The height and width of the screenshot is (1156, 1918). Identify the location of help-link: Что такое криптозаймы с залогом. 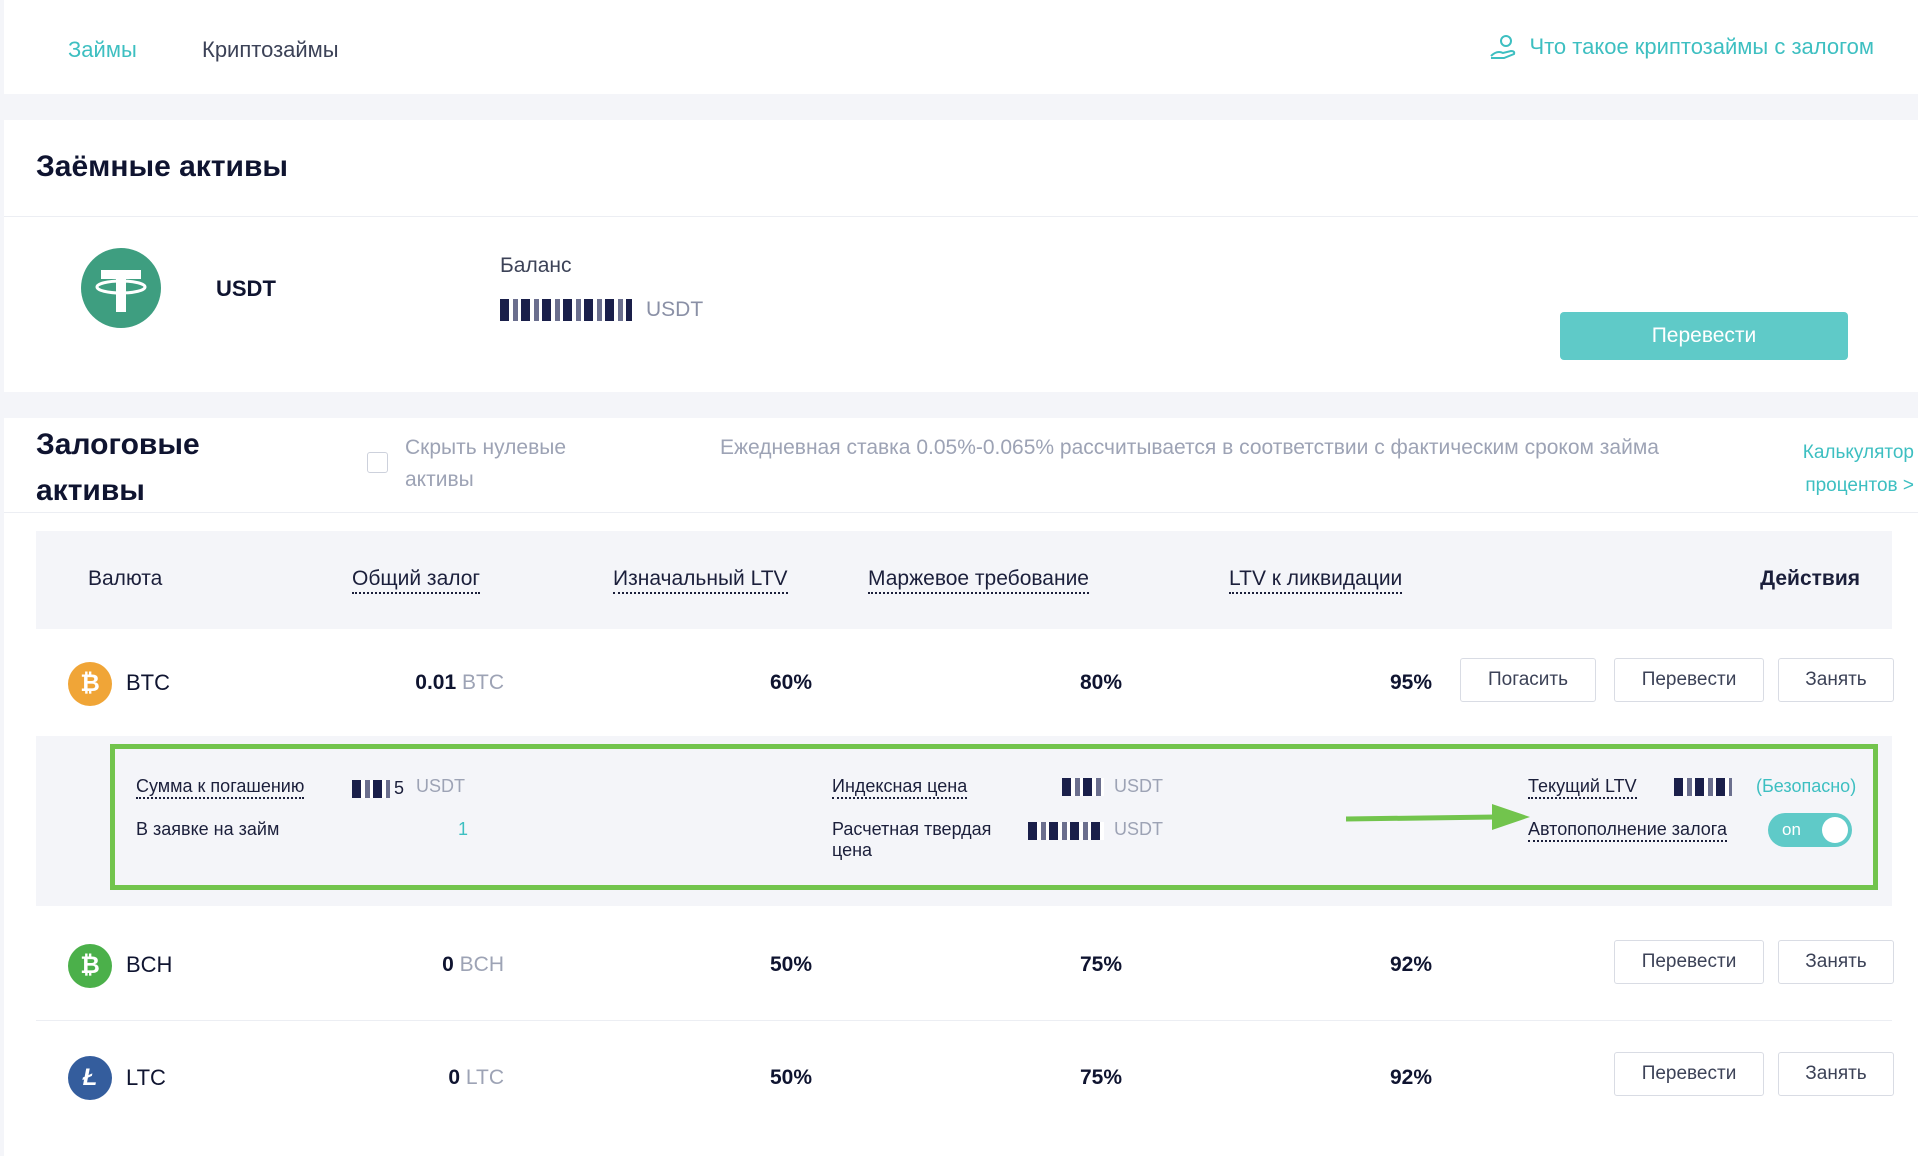
(1681, 47).